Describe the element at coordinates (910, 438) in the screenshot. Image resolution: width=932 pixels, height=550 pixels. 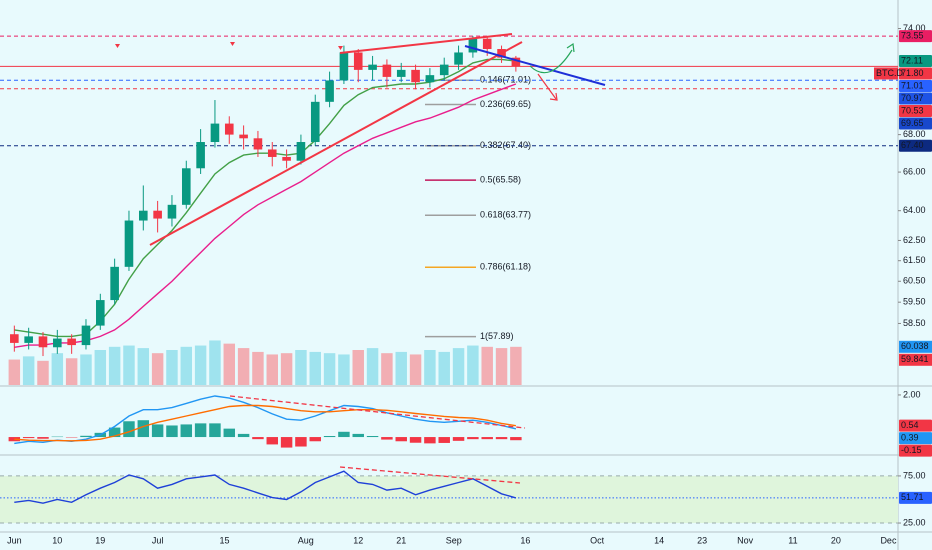
I see `price-tag-label: 0.39` at that location.